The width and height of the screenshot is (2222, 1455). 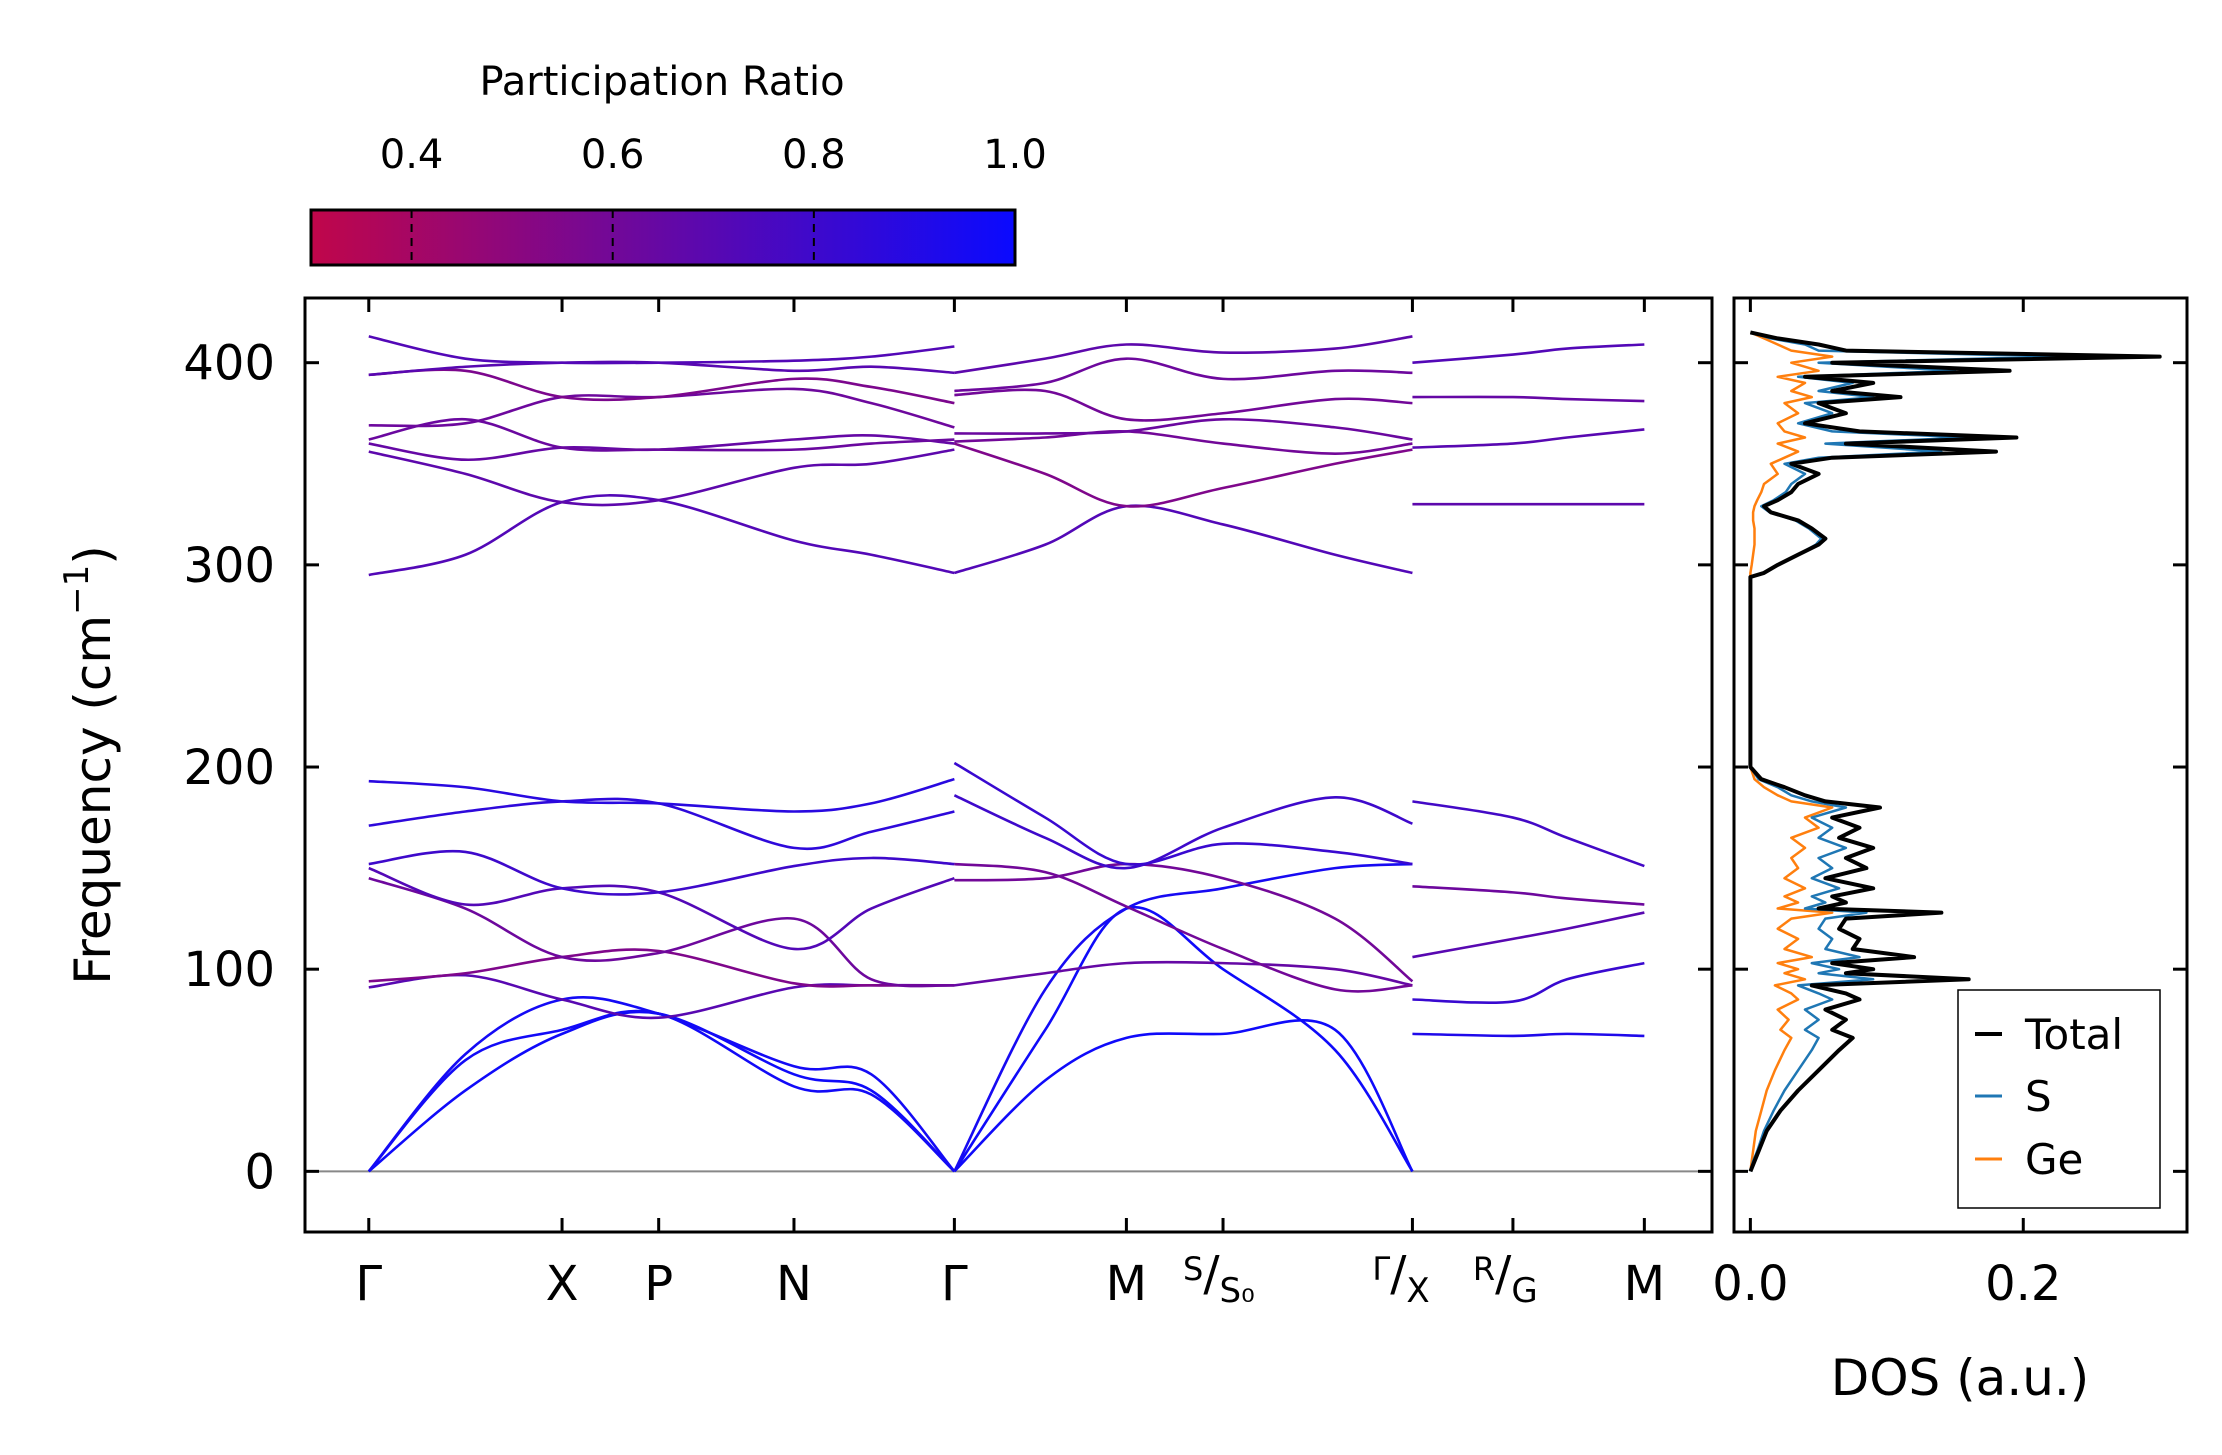 I want to click on colorbar-tick-label: 1.0, so click(x=1015, y=155).